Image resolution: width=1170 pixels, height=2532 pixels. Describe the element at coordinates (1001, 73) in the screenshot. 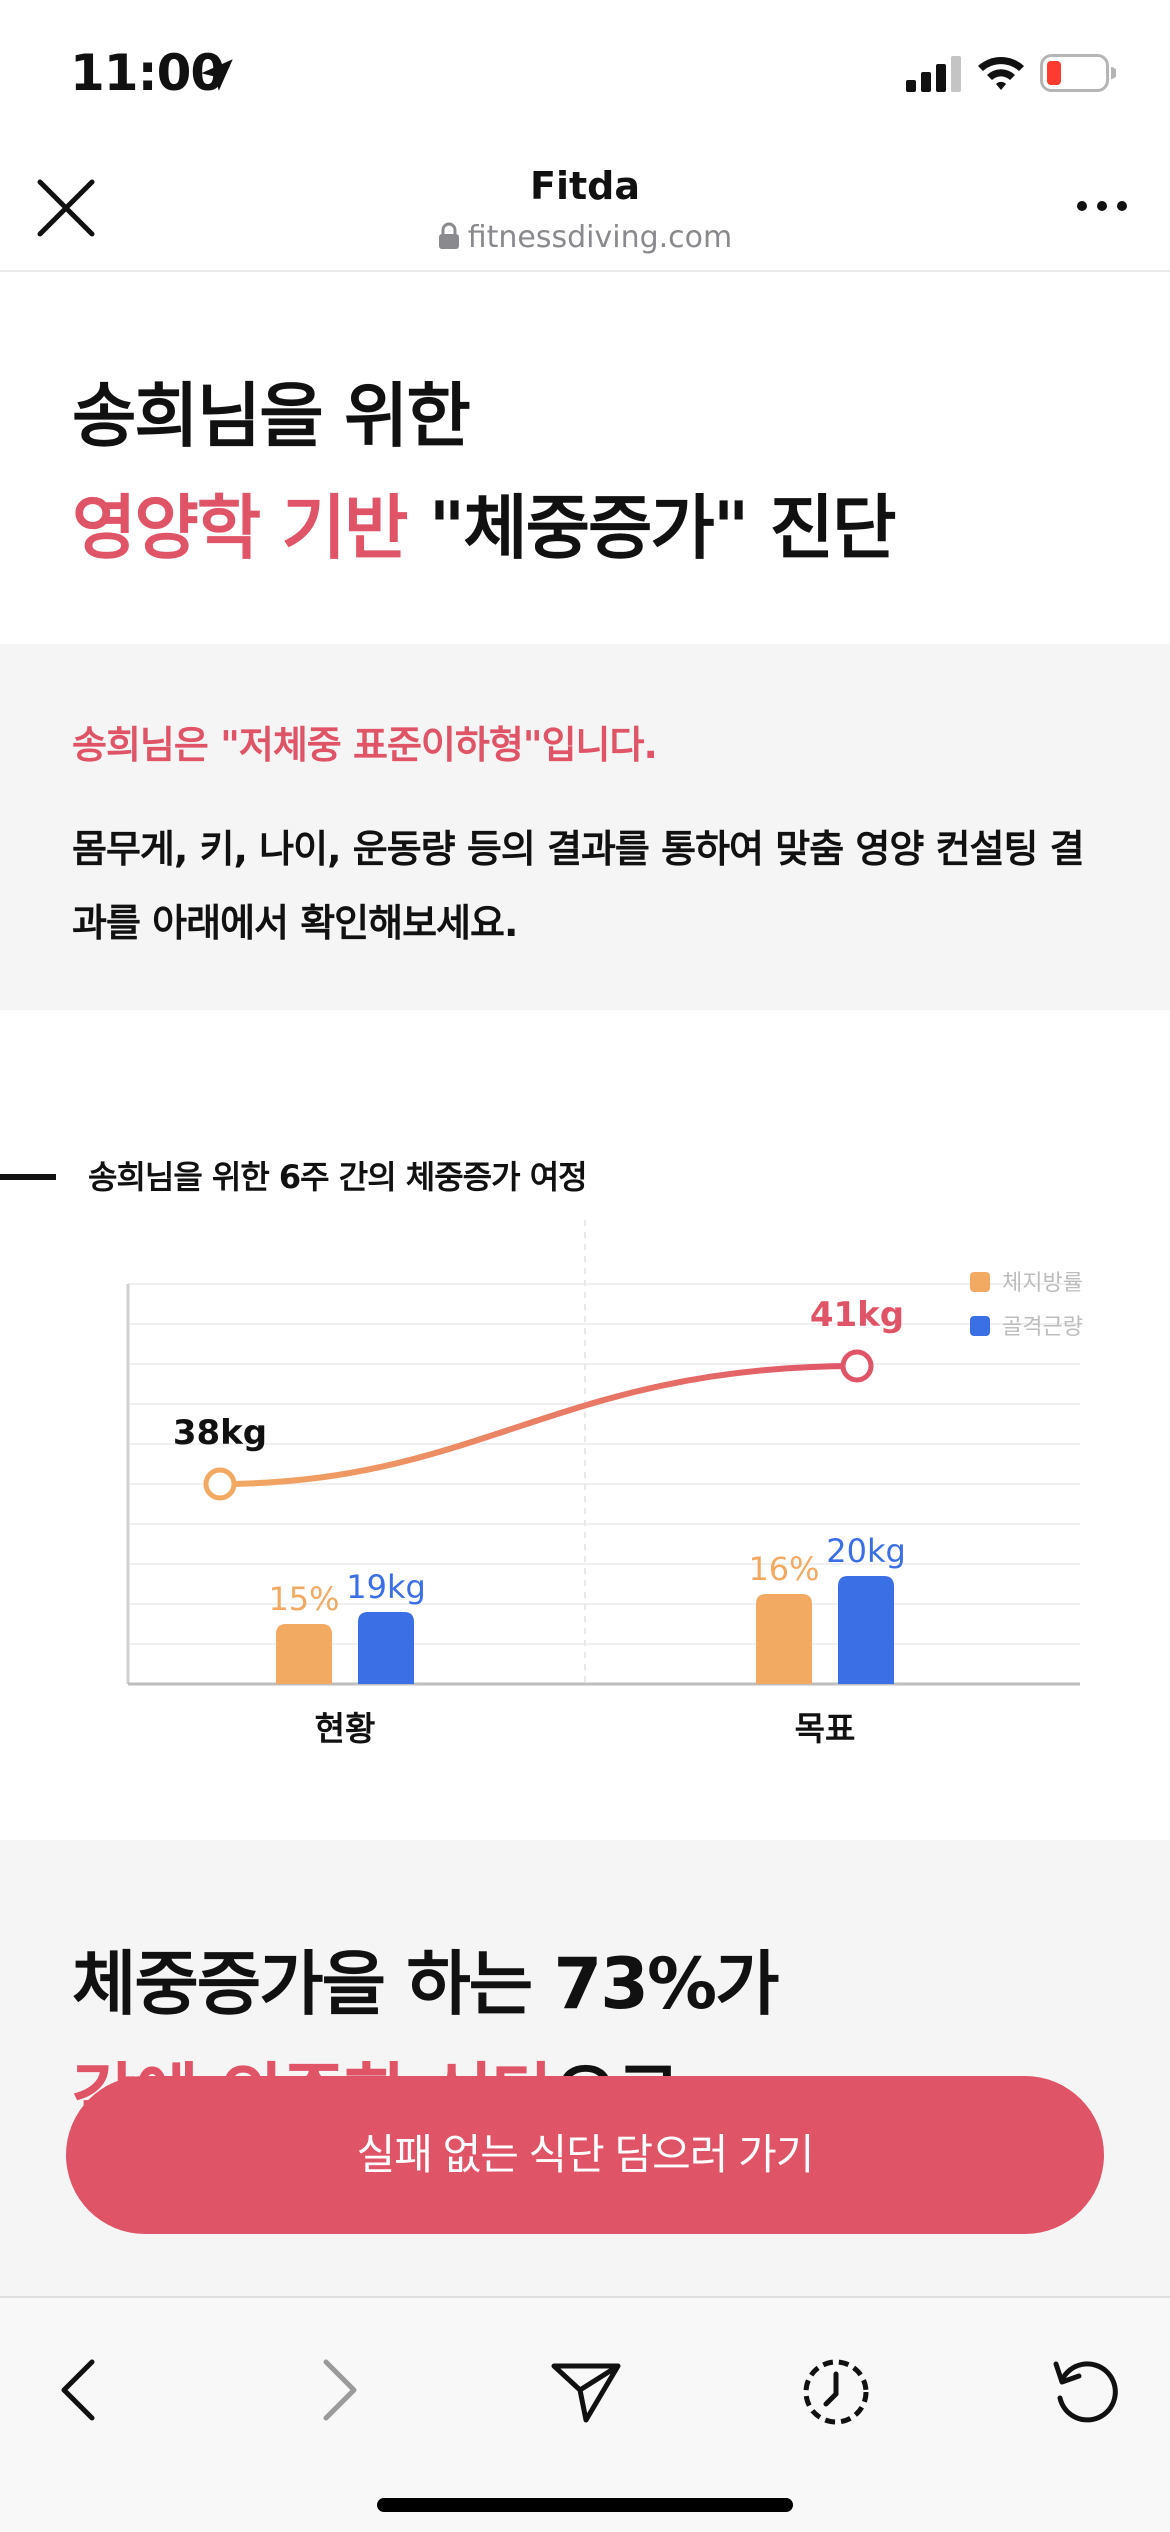

I see `wifi-icon` at that location.